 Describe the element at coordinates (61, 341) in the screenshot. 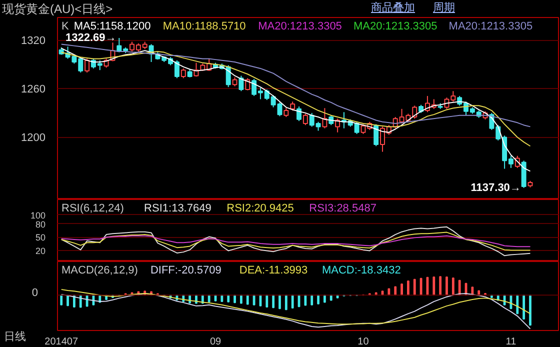

I see `x-tick-label: 201407` at that location.